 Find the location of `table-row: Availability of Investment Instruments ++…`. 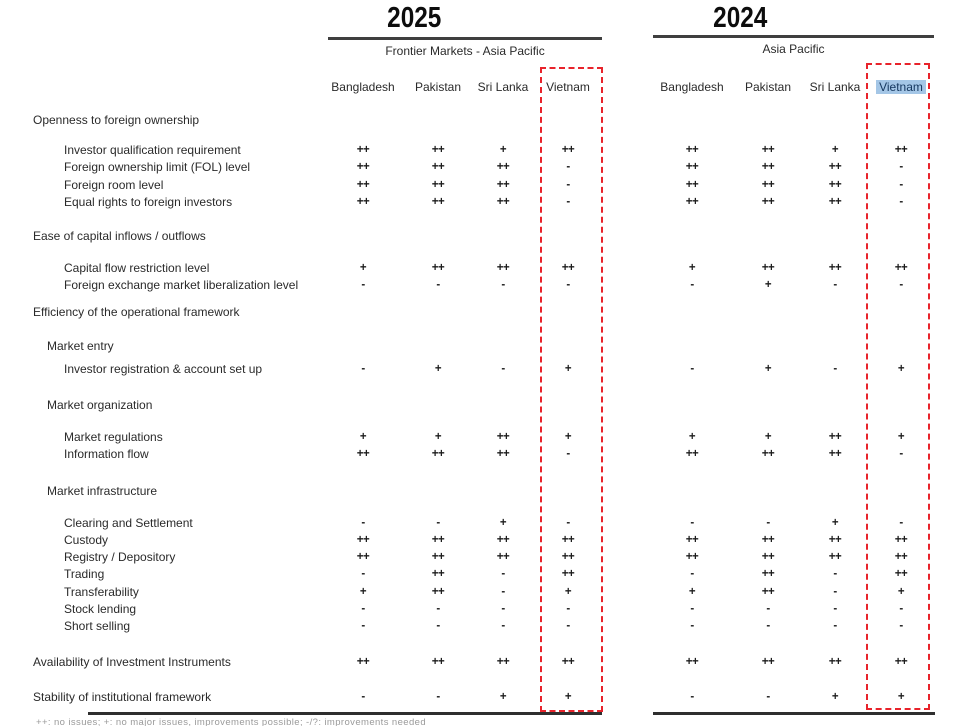

table-row: Availability of Investment Instruments ++… is located at coordinates (483, 662).